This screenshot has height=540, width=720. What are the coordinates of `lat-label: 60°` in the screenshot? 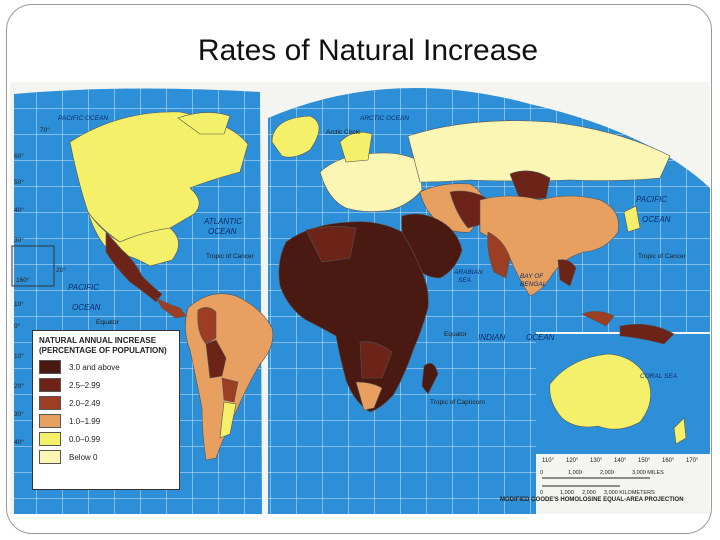 It's located at (19, 156).